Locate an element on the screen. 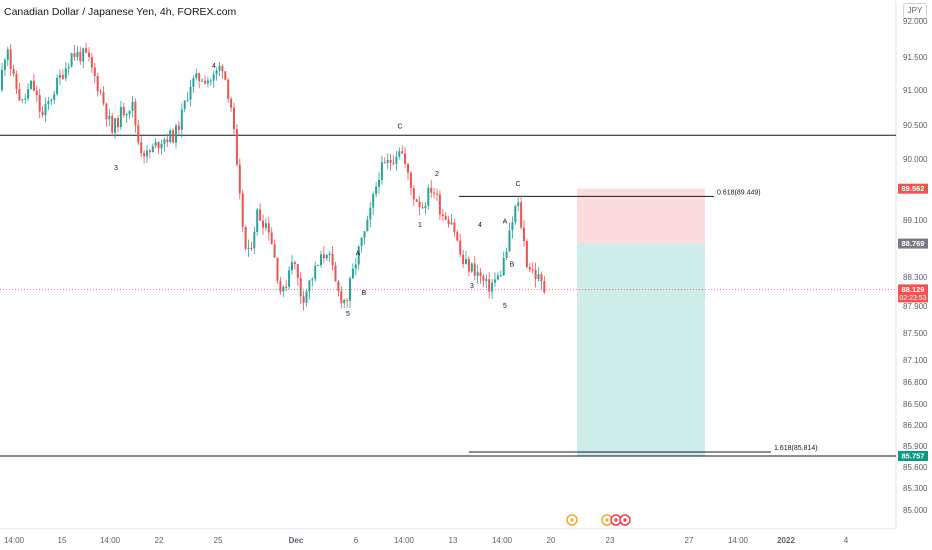 The image size is (932, 550). x-tick-label: 14:00 is located at coordinates (110, 540).